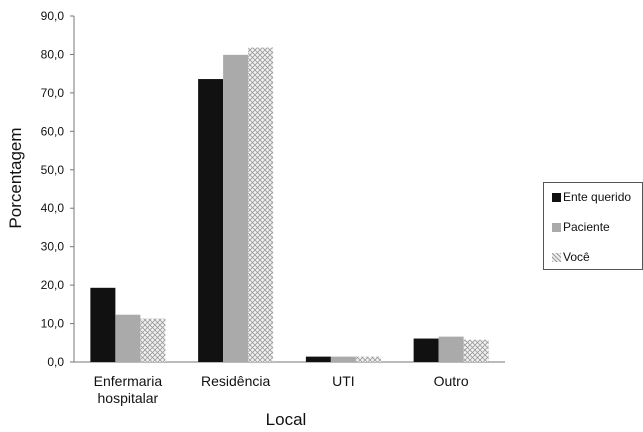  I want to click on legend-label-voce: Você, so click(576, 257).